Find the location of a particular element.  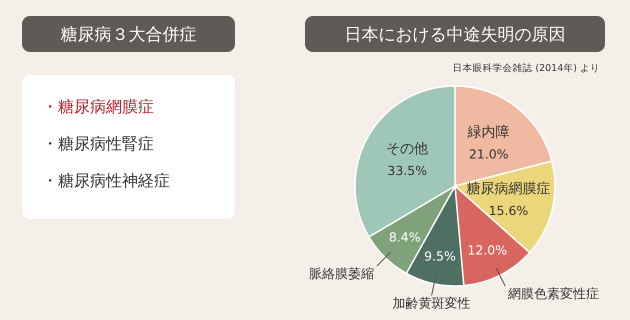

data-label: 15.6% is located at coordinates (508, 210).